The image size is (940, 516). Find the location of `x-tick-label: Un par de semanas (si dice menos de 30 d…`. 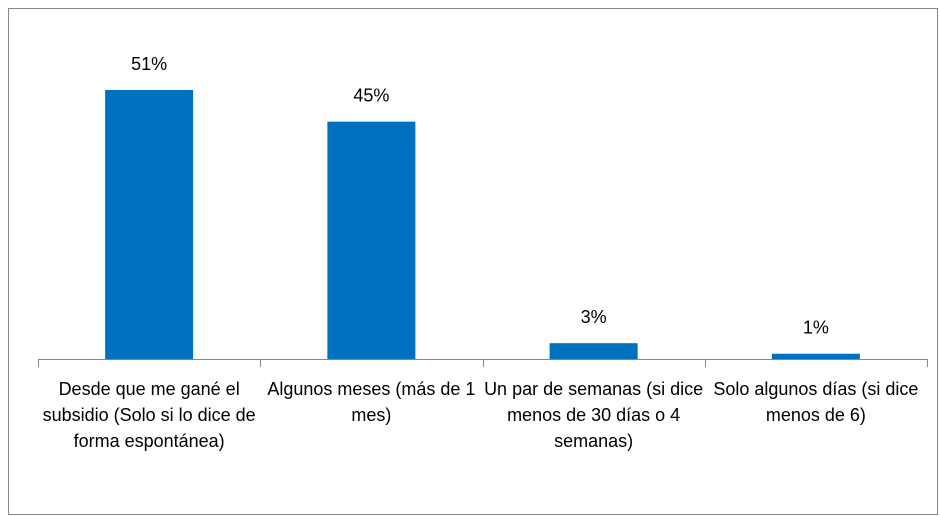

x-tick-label: Un par de semanas (si dice menos de 30 d… is located at coordinates (594, 415).